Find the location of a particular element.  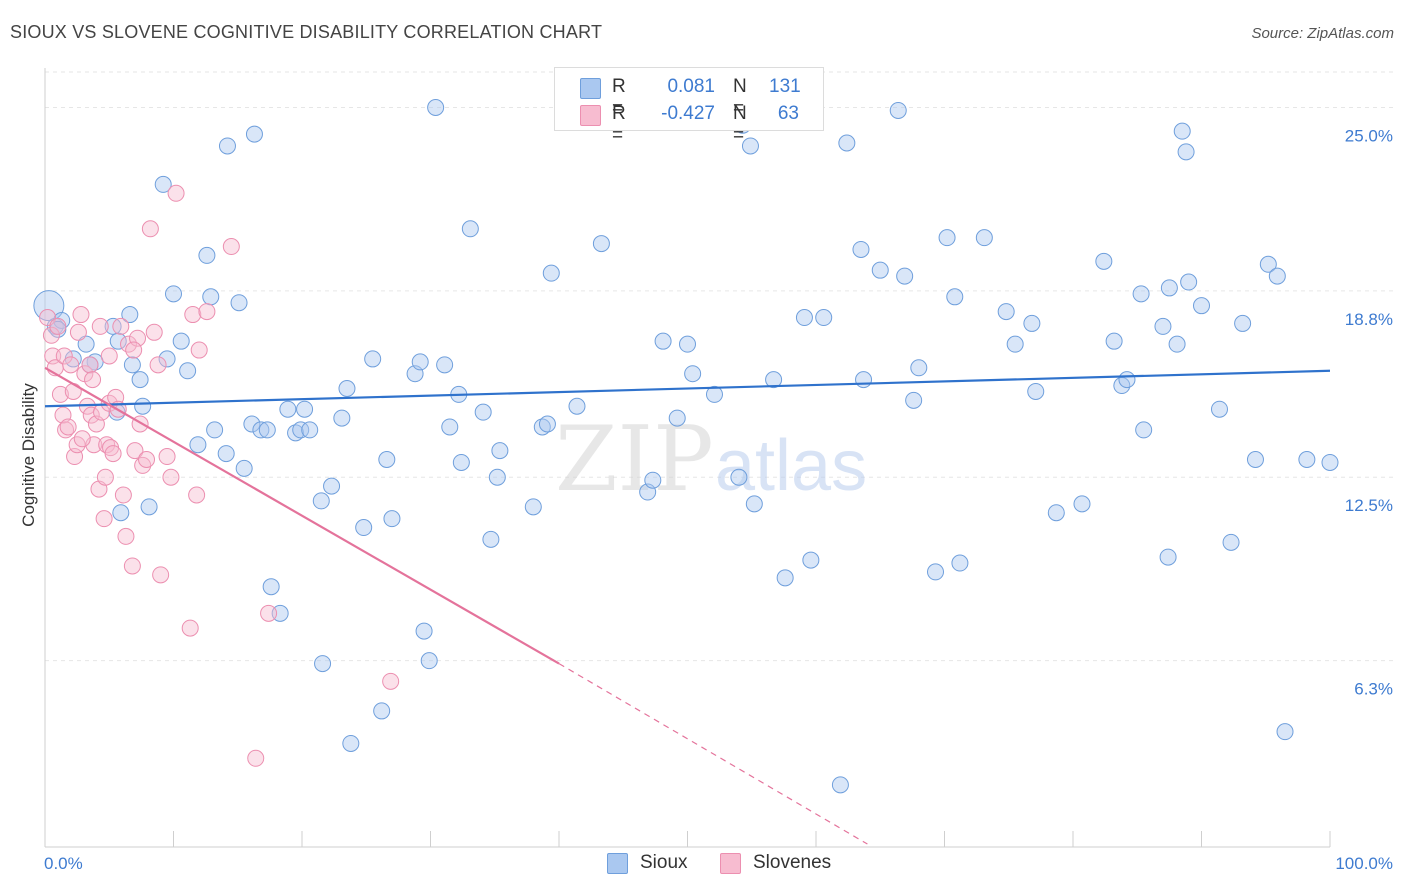

slovene-swatch is located at coordinates (730, 863).